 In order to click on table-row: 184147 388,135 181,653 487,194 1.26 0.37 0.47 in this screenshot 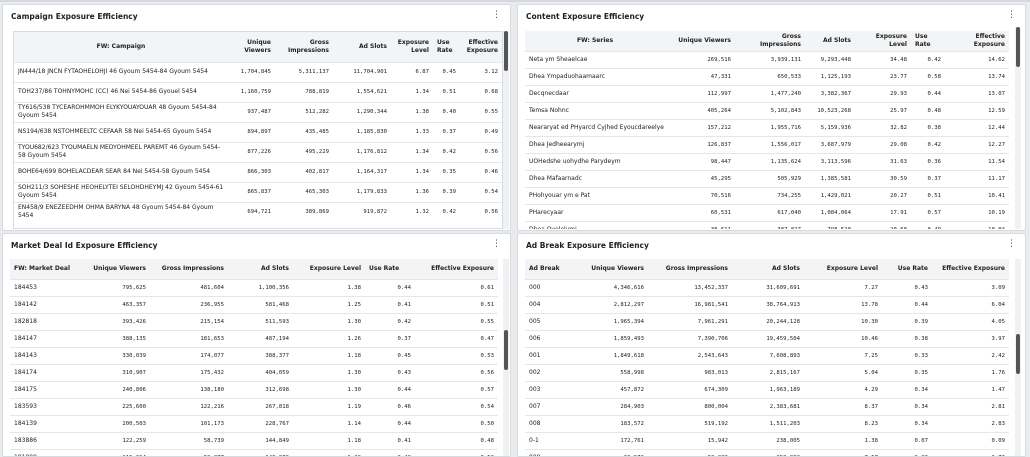, I will do `click(254, 338)`.